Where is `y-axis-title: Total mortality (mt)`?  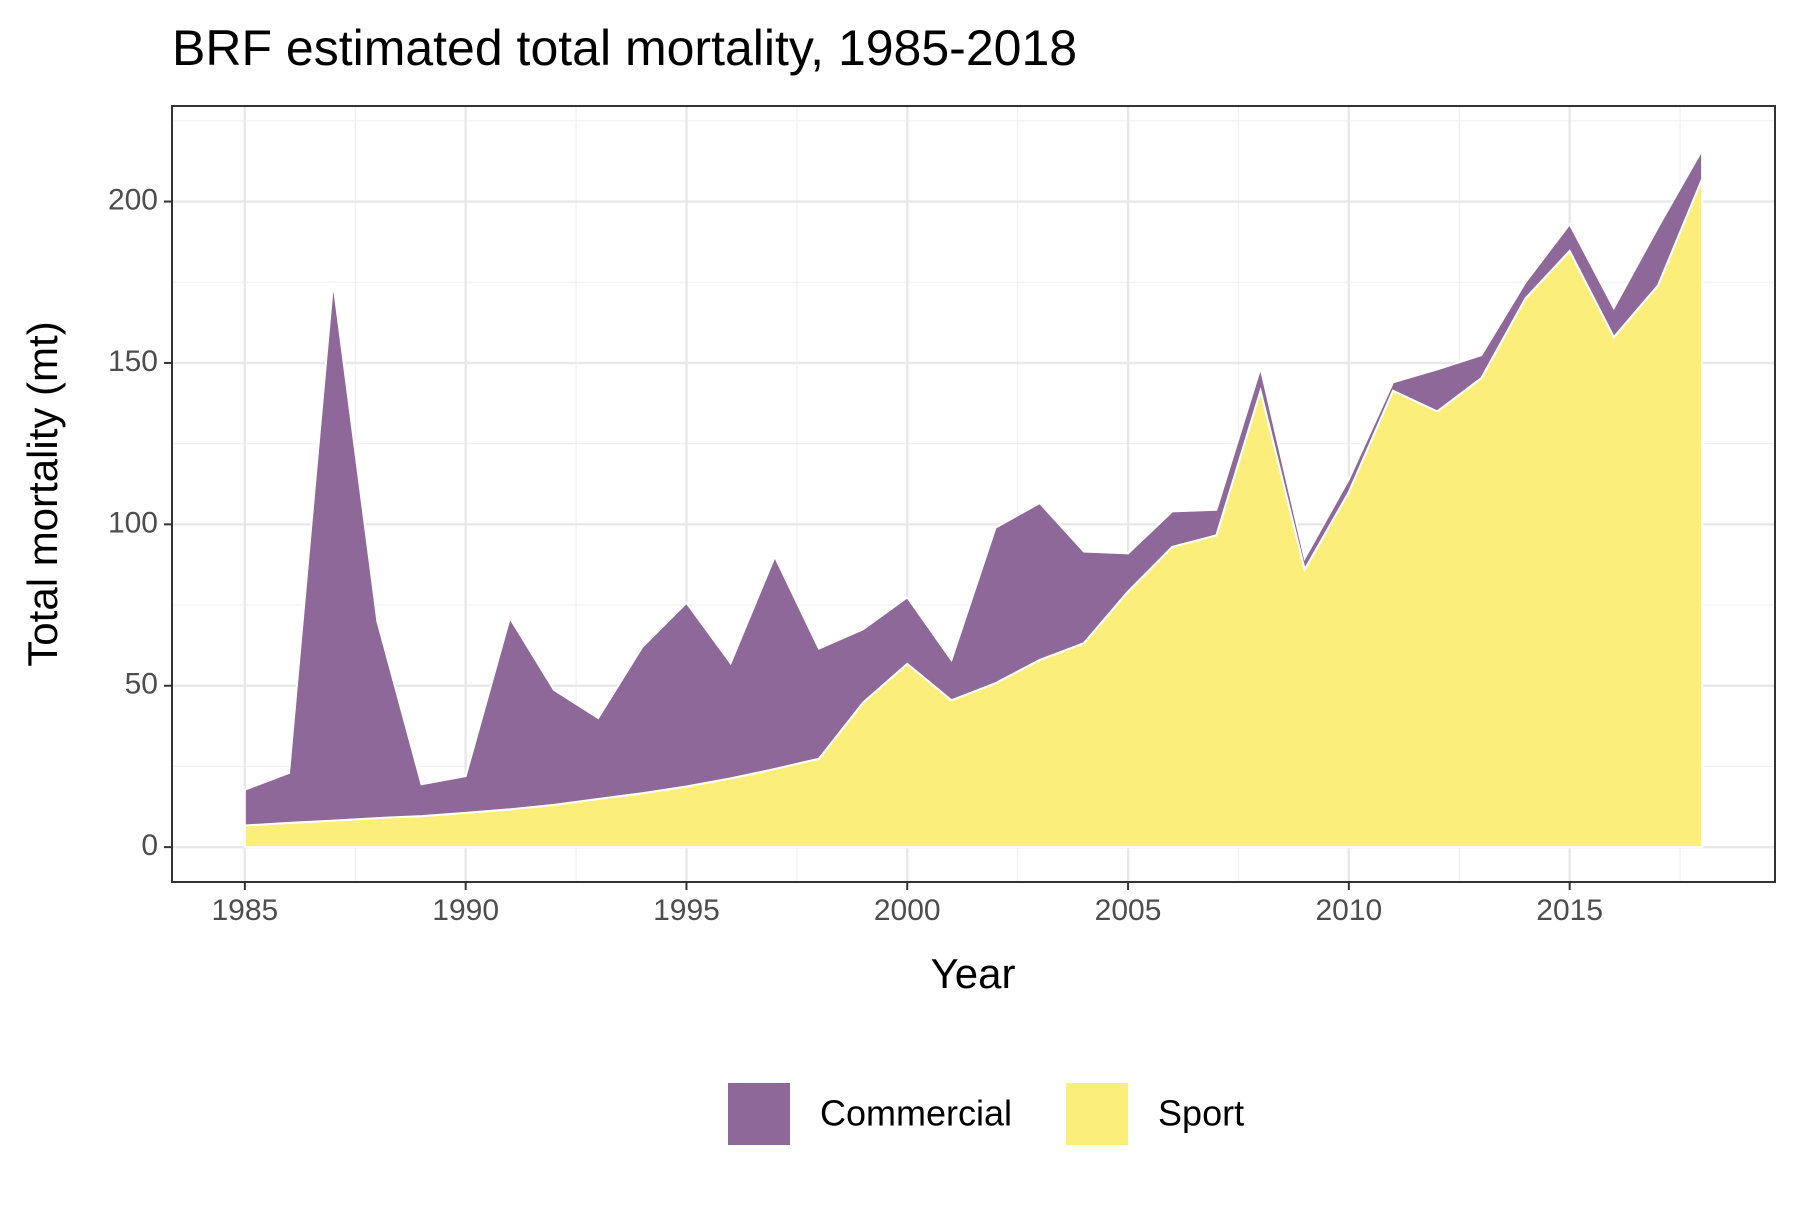
y-axis-title: Total mortality (mt) is located at coordinates (42, 493).